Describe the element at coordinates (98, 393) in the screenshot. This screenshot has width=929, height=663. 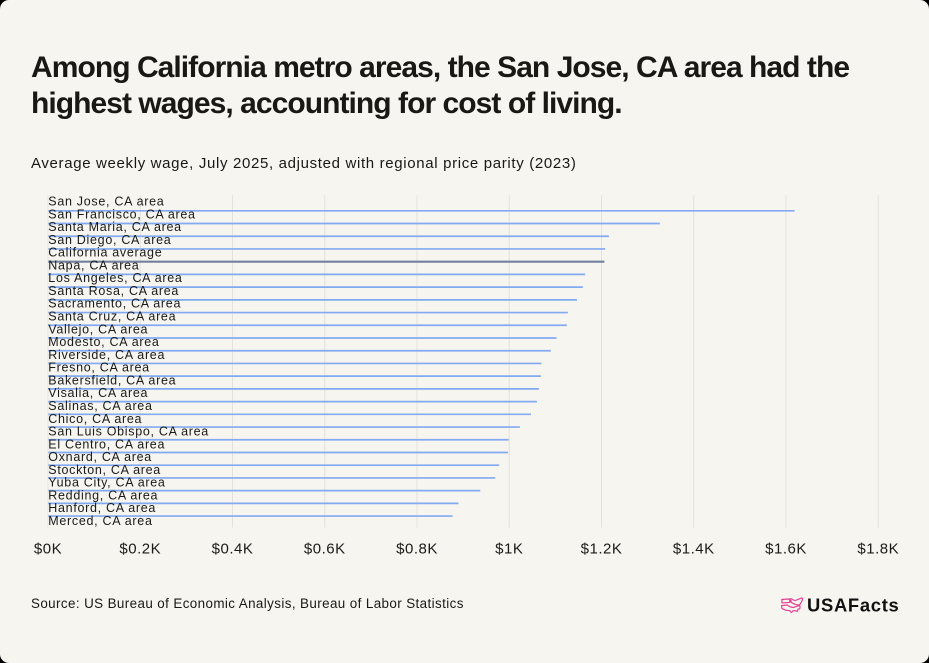
I see `svg-text: Visalia, CA area` at that location.